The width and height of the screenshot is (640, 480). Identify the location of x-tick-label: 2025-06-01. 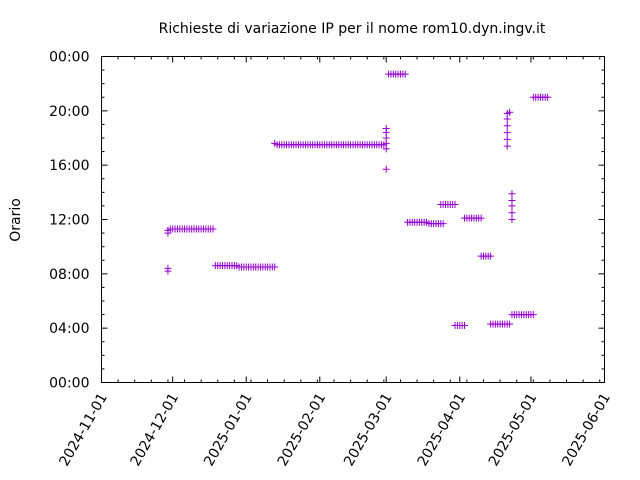
(586, 430).